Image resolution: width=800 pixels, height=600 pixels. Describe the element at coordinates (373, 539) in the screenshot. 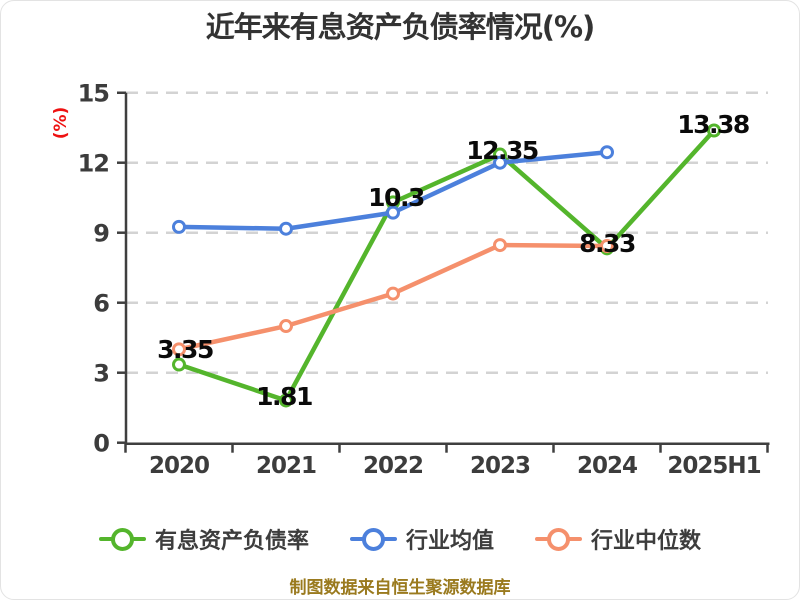

I see `legend-marker-blue-icon` at that location.